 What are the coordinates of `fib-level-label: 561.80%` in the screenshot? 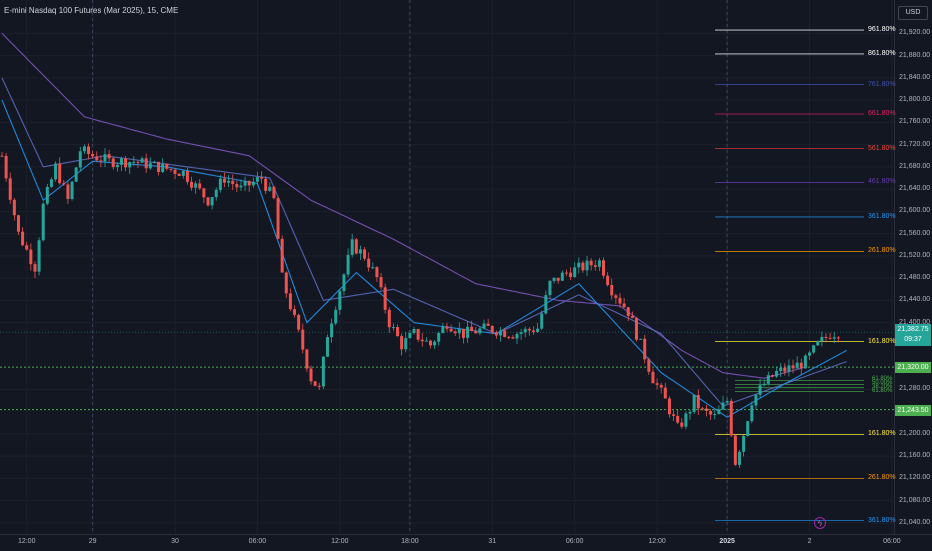 It's located at (882, 148).